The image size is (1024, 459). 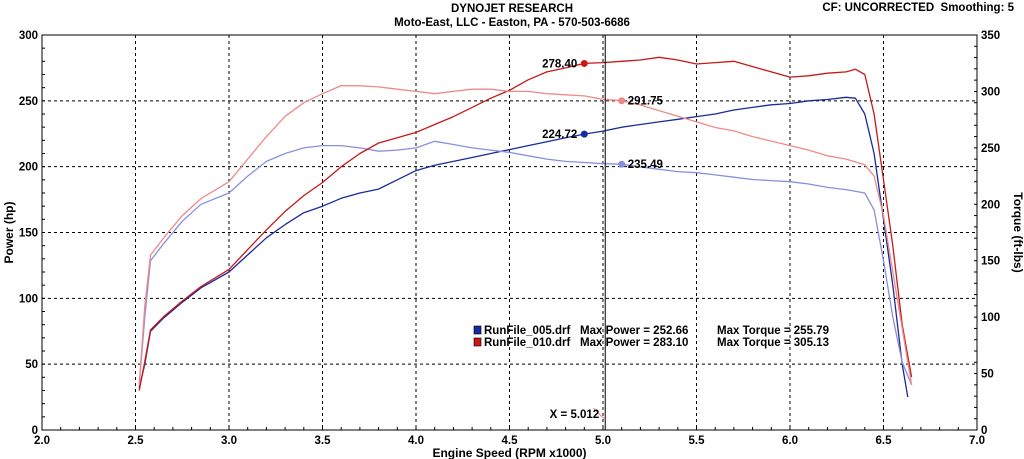 What do you see at coordinates (527, 343) in the screenshot?
I see `legend-file: RunFile_010.drf` at bounding box center [527, 343].